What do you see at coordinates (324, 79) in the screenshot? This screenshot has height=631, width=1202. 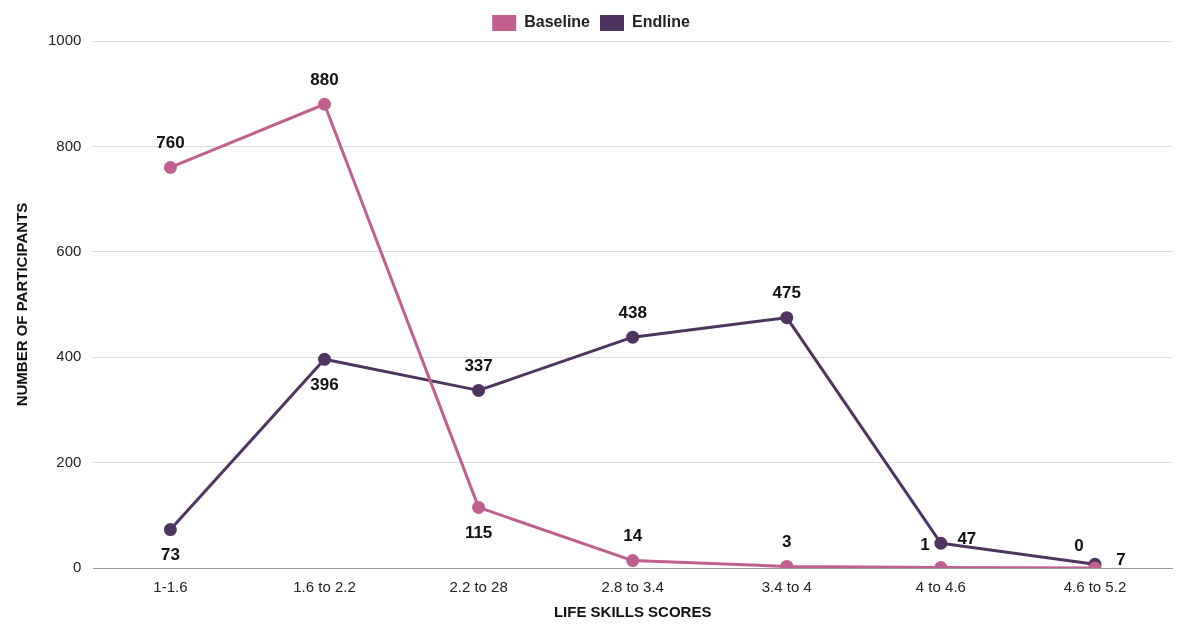 I see `data-label: 880` at bounding box center [324, 79].